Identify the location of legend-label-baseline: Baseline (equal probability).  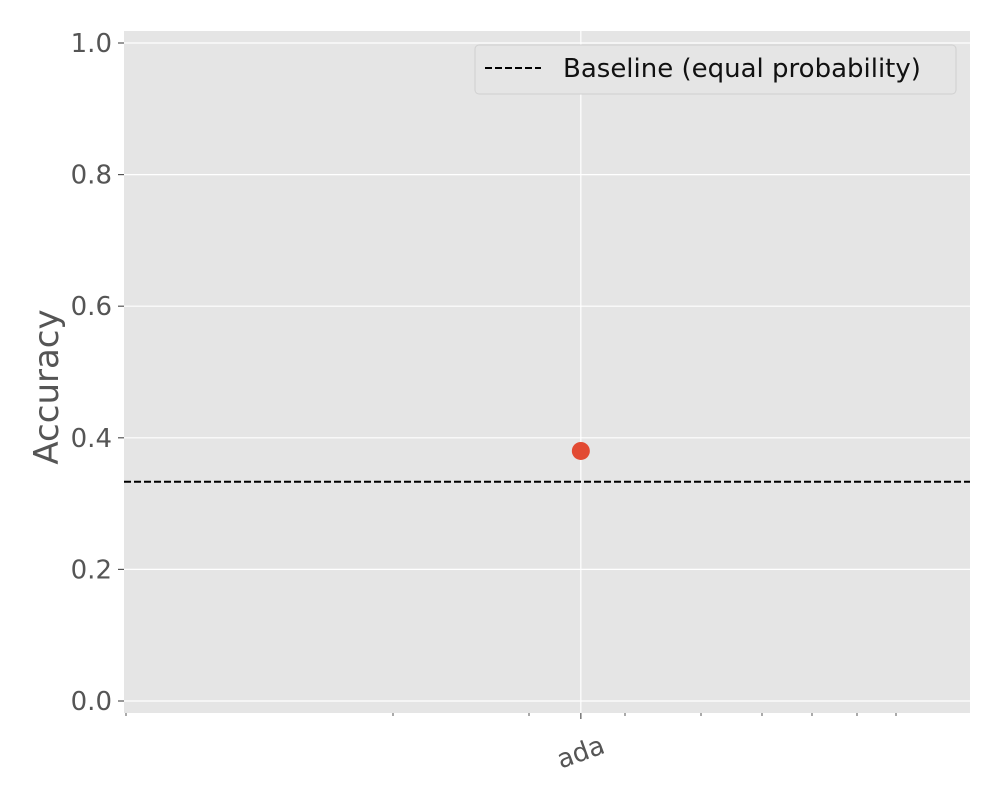
(742, 69).